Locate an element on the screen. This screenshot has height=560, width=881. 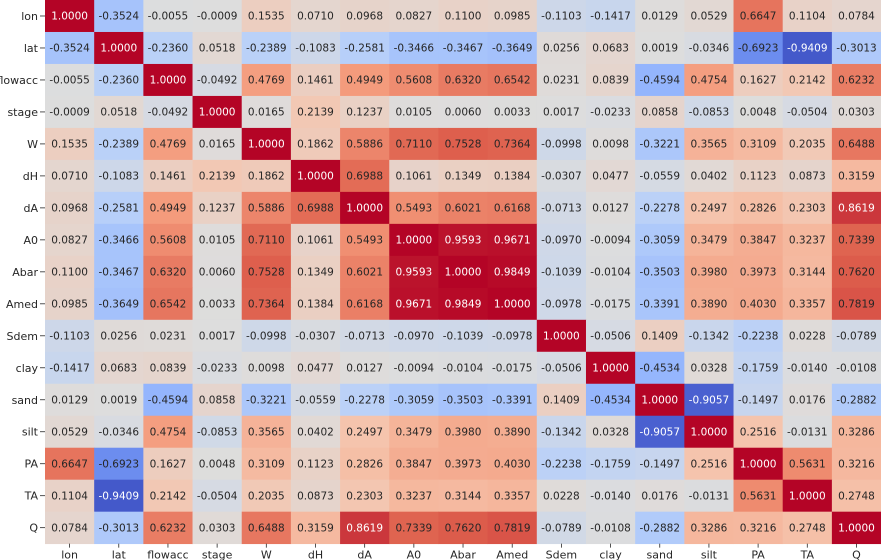
y-tick-label: Q is located at coordinates (33, 528).